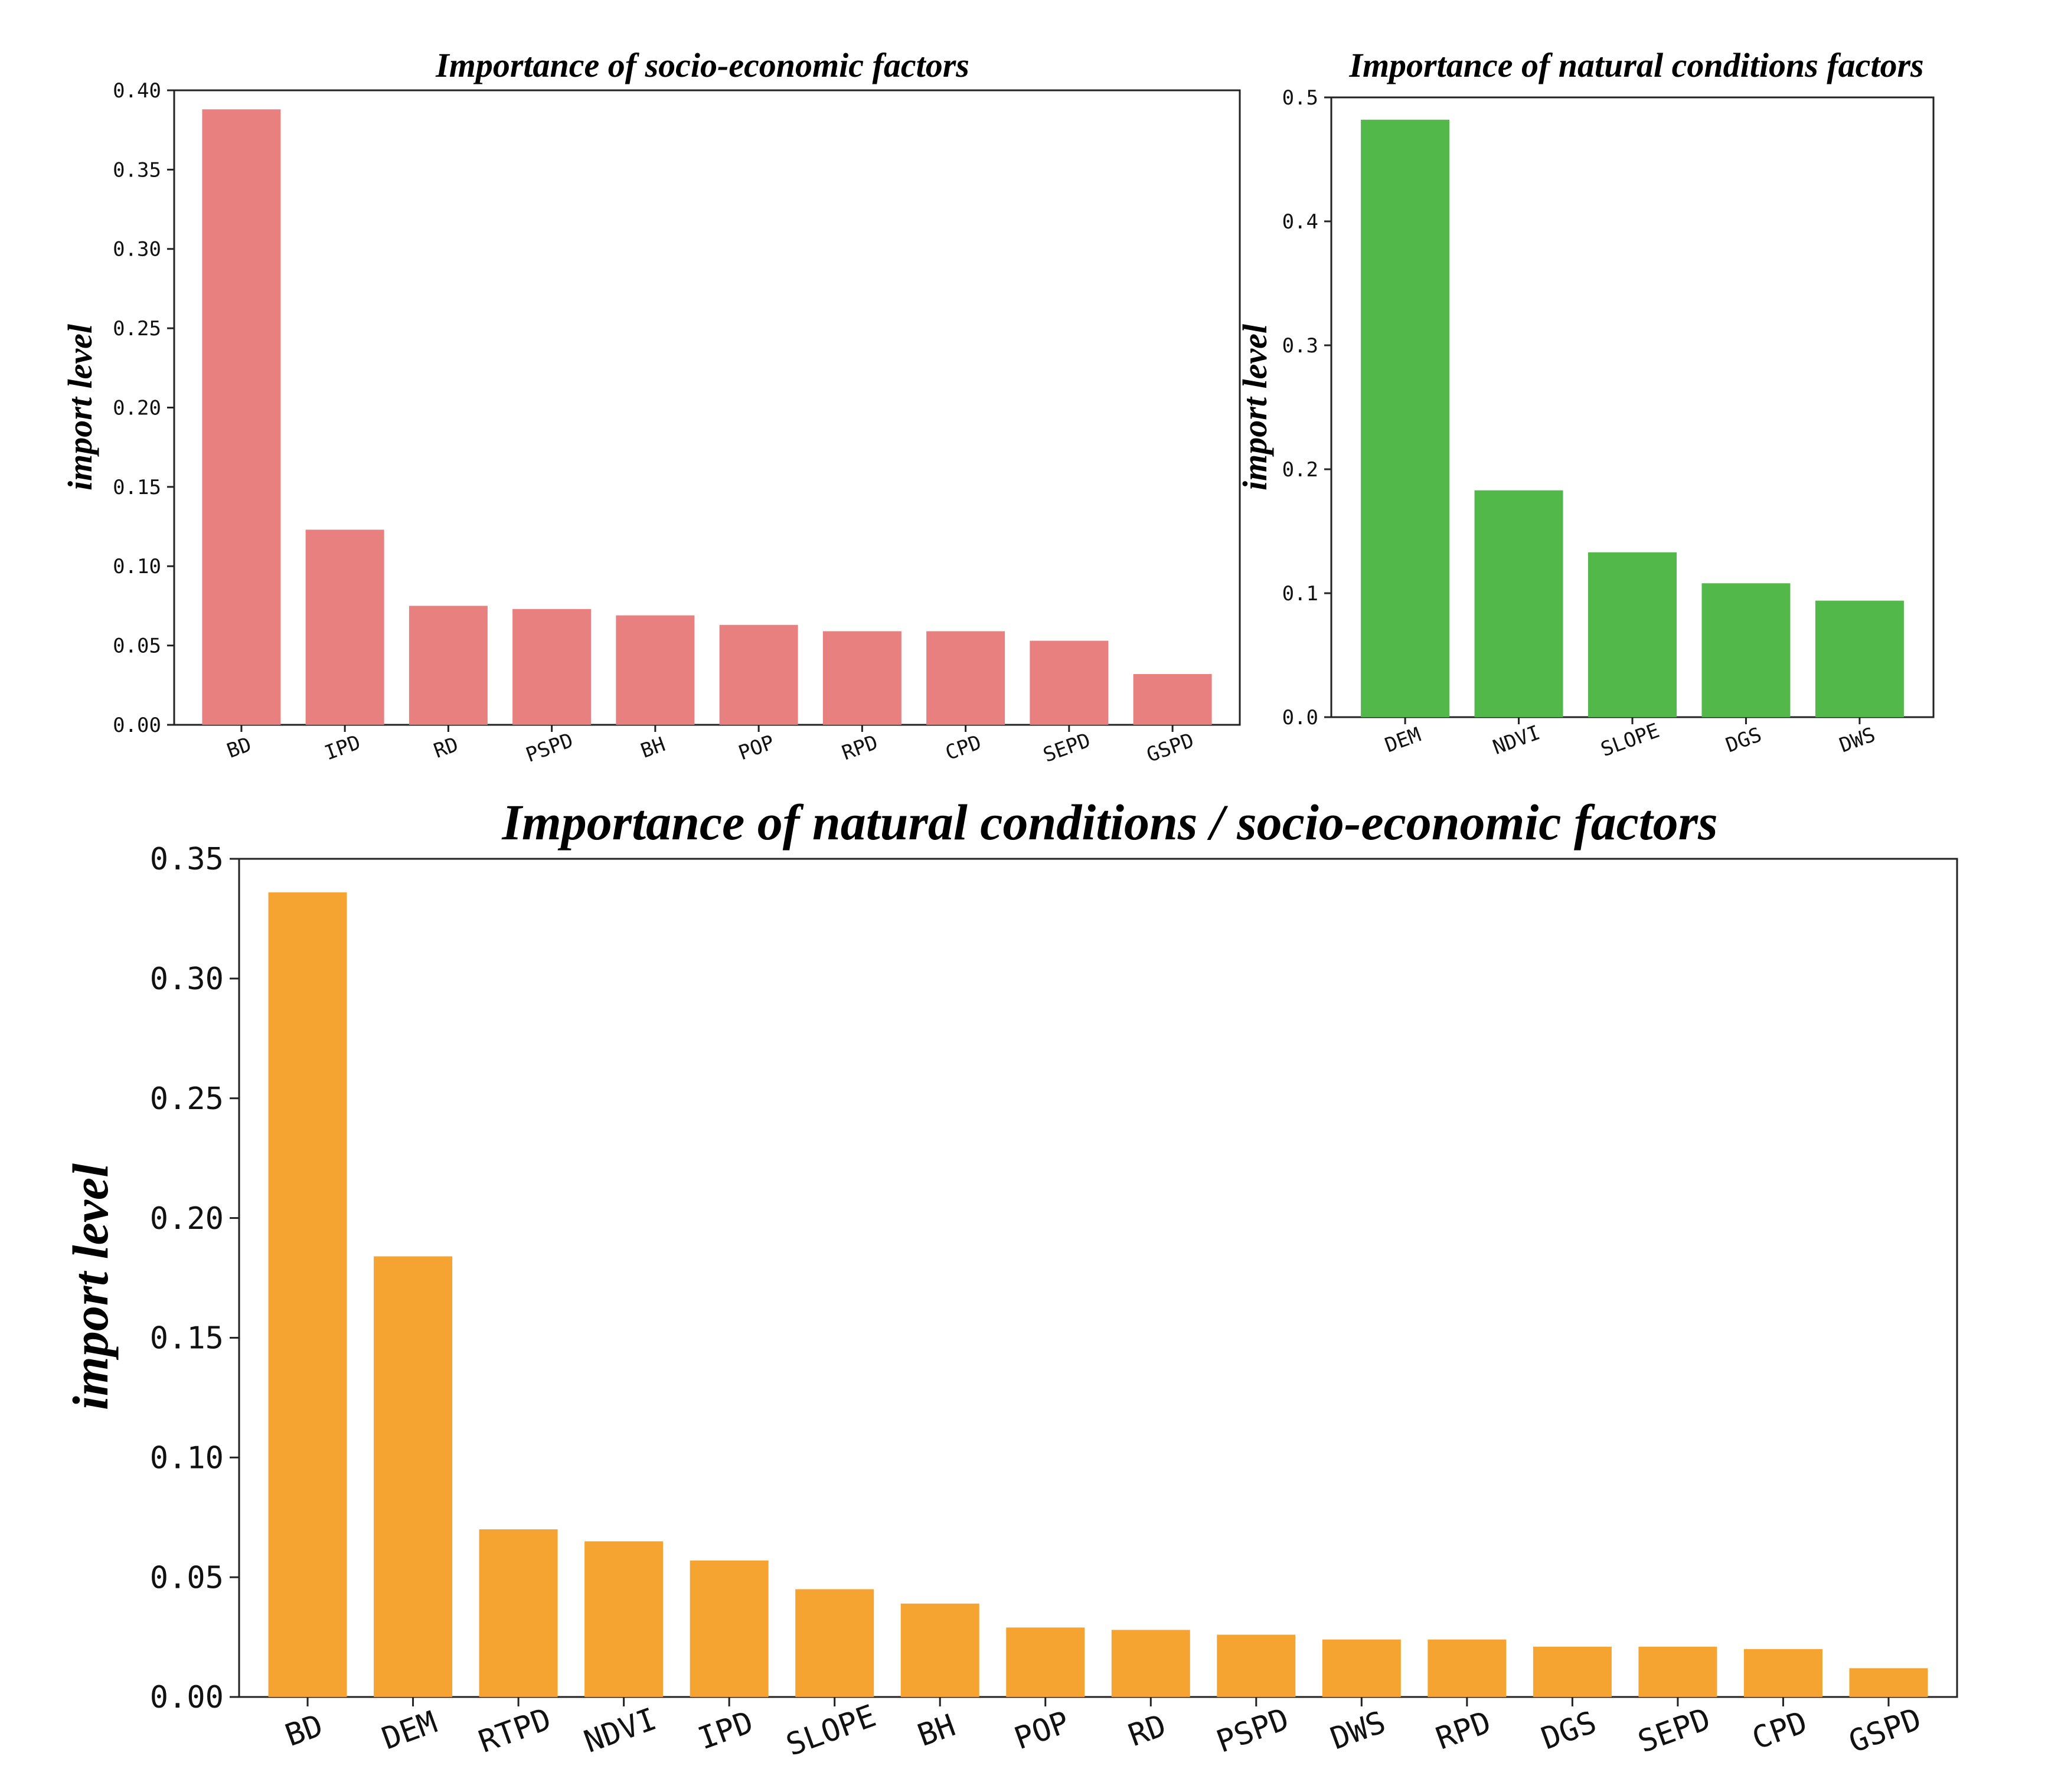  What do you see at coordinates (1300, 346) in the screenshot?
I see `y-tick-label: 0.3` at bounding box center [1300, 346].